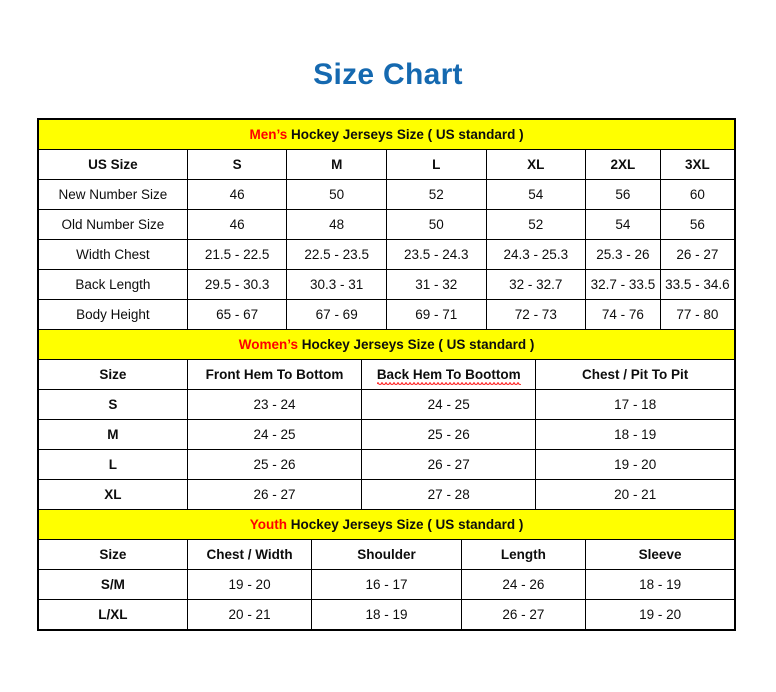 This screenshot has height=692, width=776. I want to click on cell-mens-2-5: 26 - 27, so click(697, 254).